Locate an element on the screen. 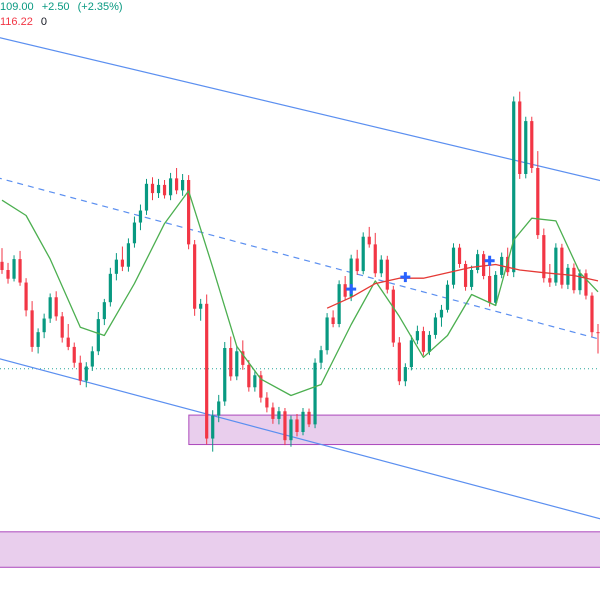 The width and height of the screenshot is (600, 600). moving-average-red is located at coordinates (462, 286).